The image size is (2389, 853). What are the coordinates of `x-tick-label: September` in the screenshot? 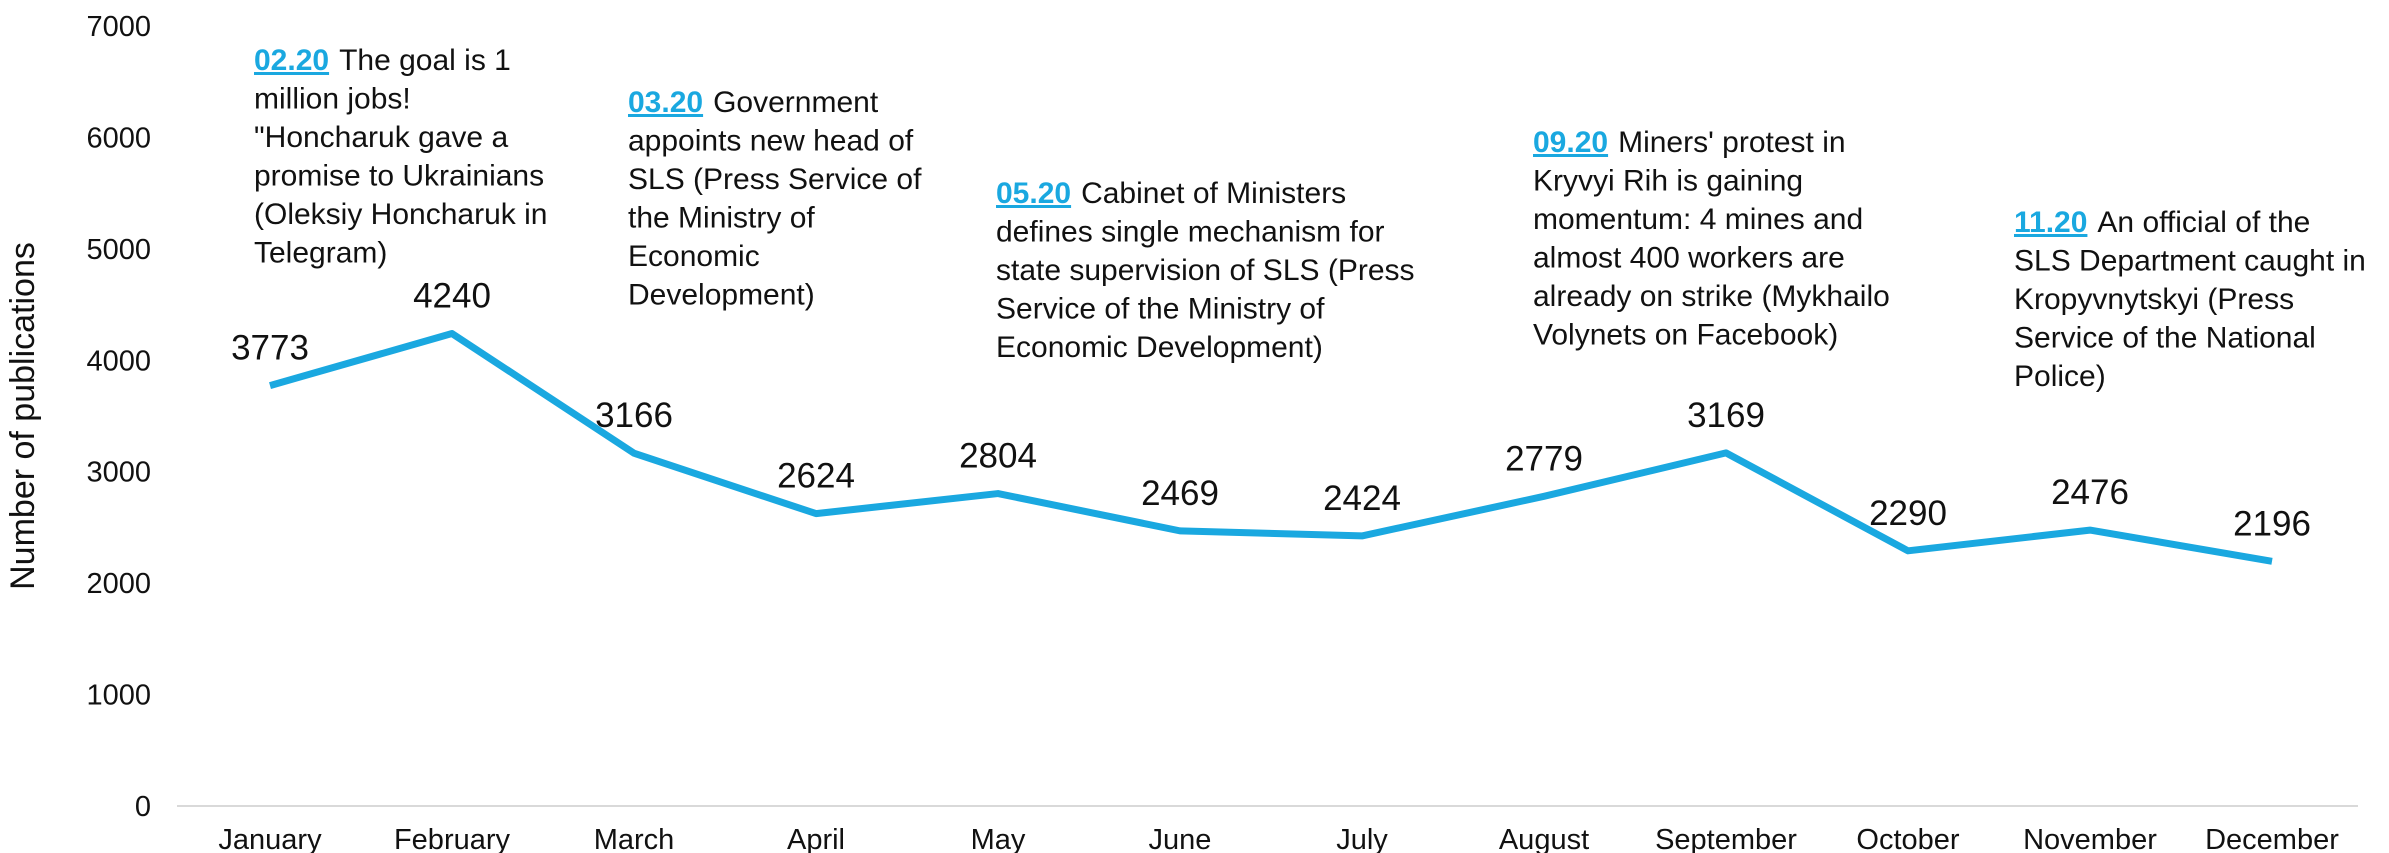 It's located at (1726, 838).